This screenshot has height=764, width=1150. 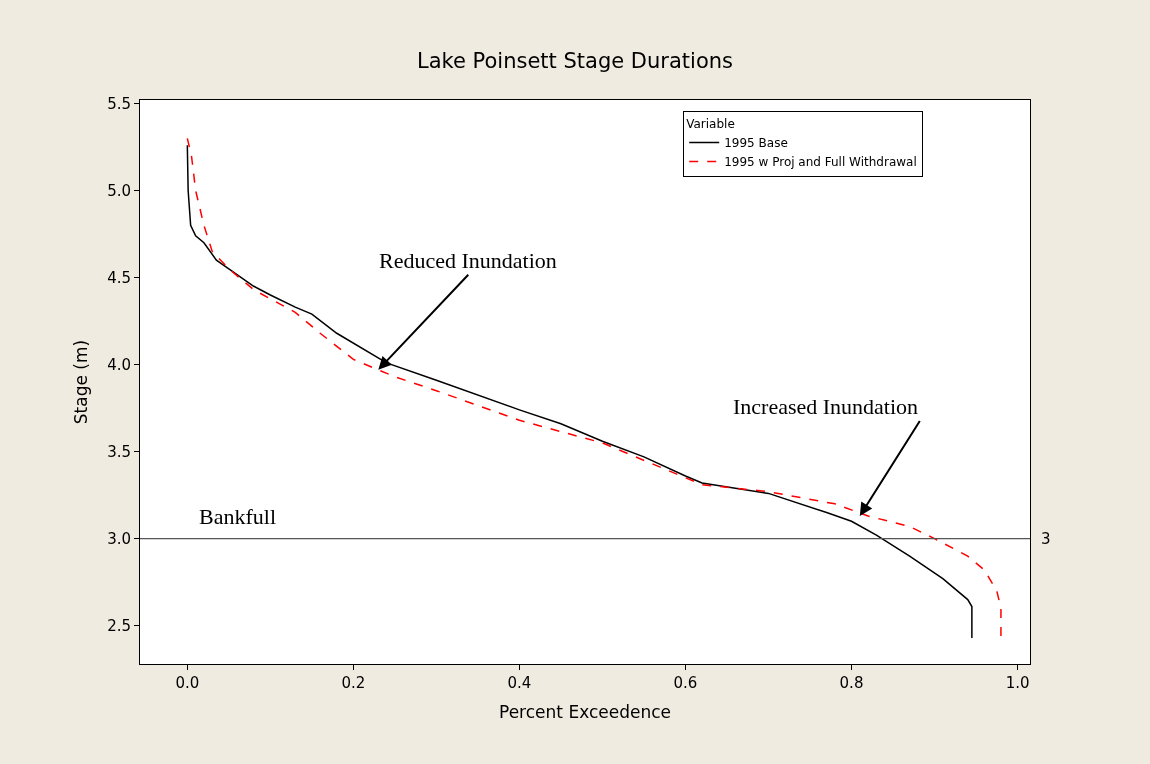 I want to click on x-tick-label: 0.2, so click(x=353, y=683).